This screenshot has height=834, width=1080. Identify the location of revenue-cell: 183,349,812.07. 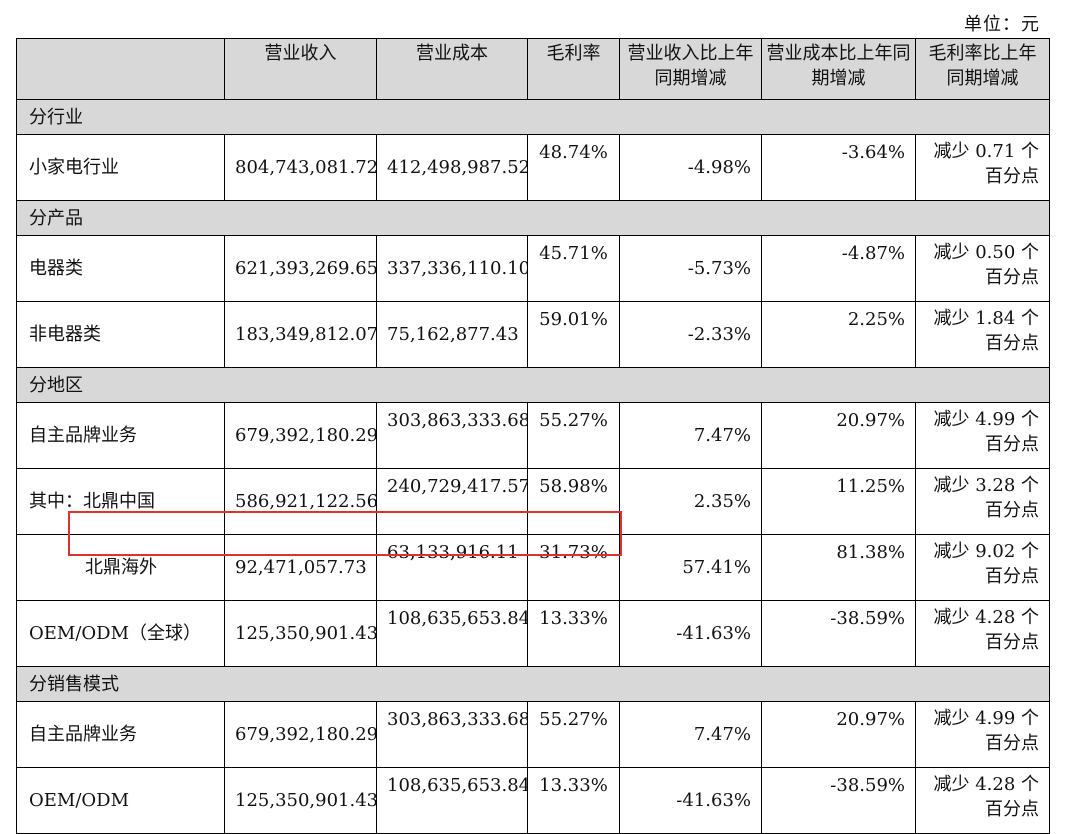
(300, 334).